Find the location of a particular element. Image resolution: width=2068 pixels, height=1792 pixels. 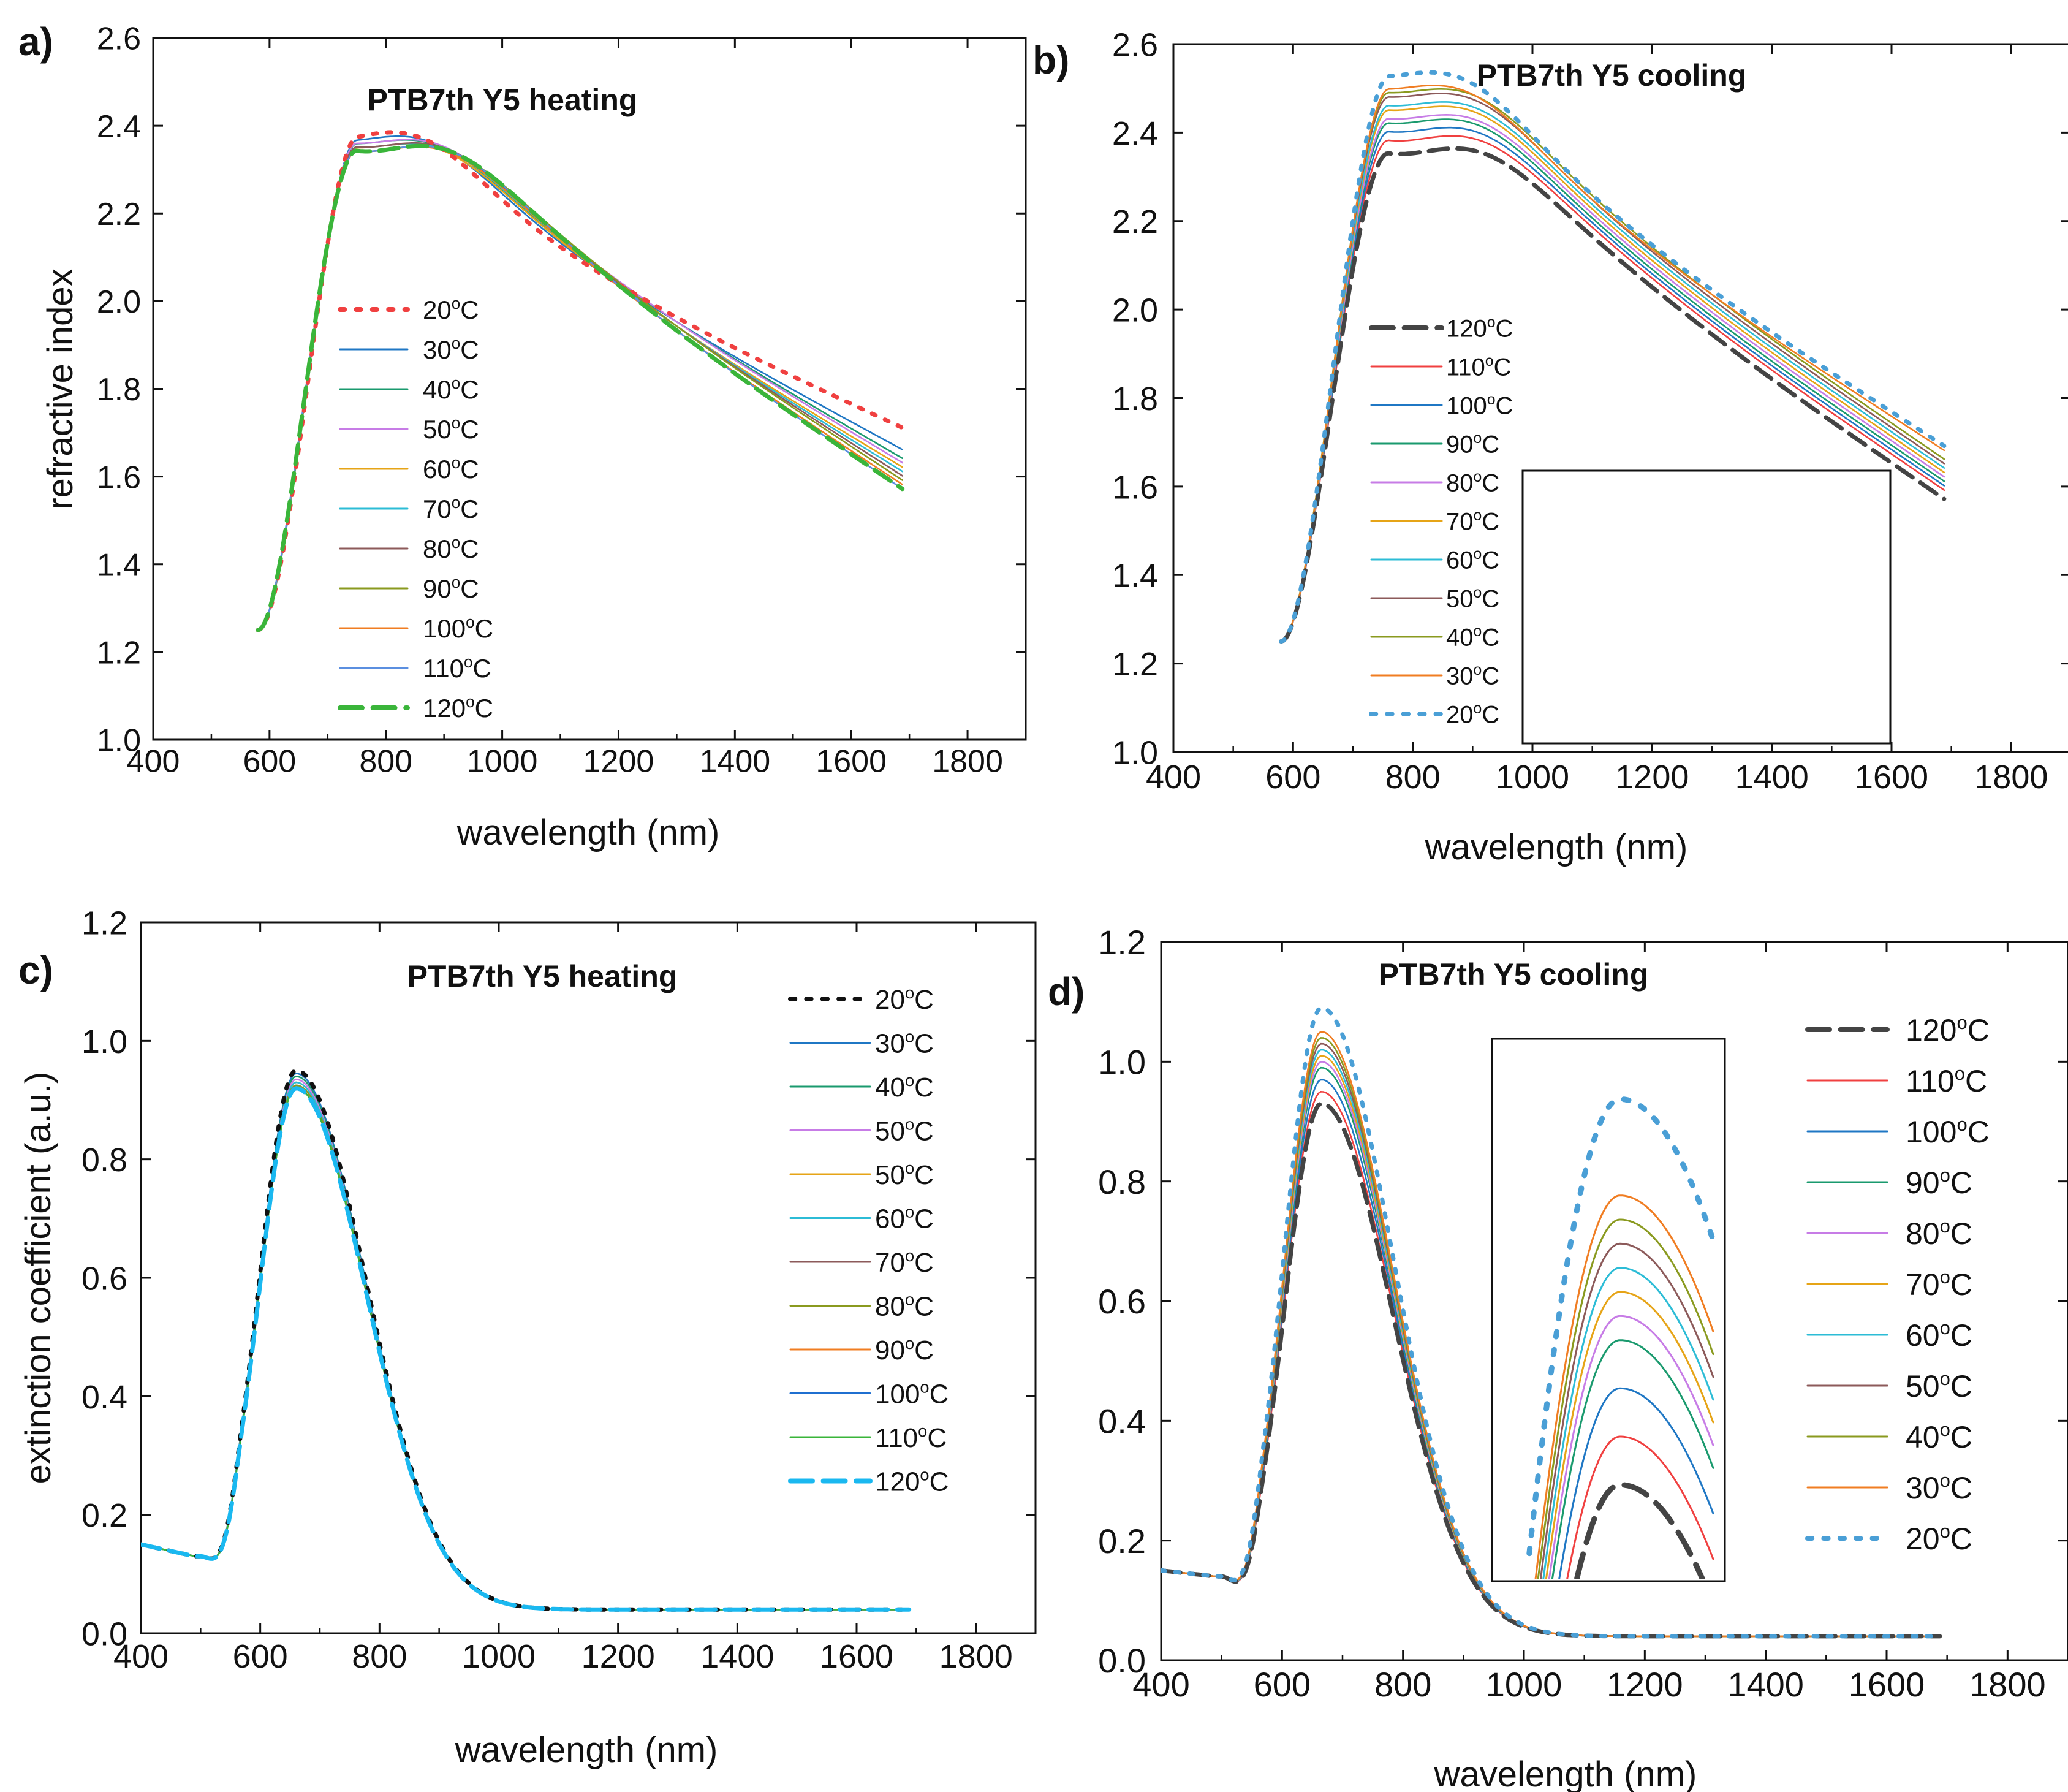

legend-label: 110oC is located at coordinates (1946, 1080).